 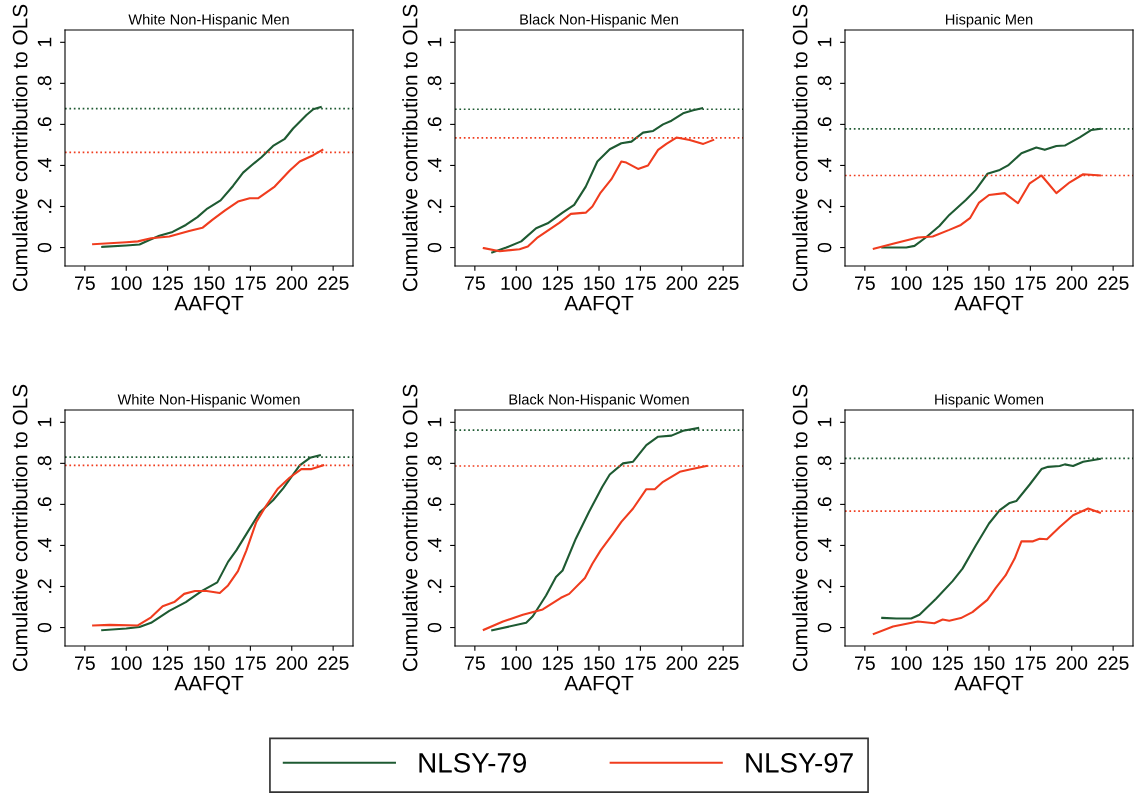 What do you see at coordinates (989, 20) in the screenshot?
I see `chart-title: Hispanic Men` at bounding box center [989, 20].